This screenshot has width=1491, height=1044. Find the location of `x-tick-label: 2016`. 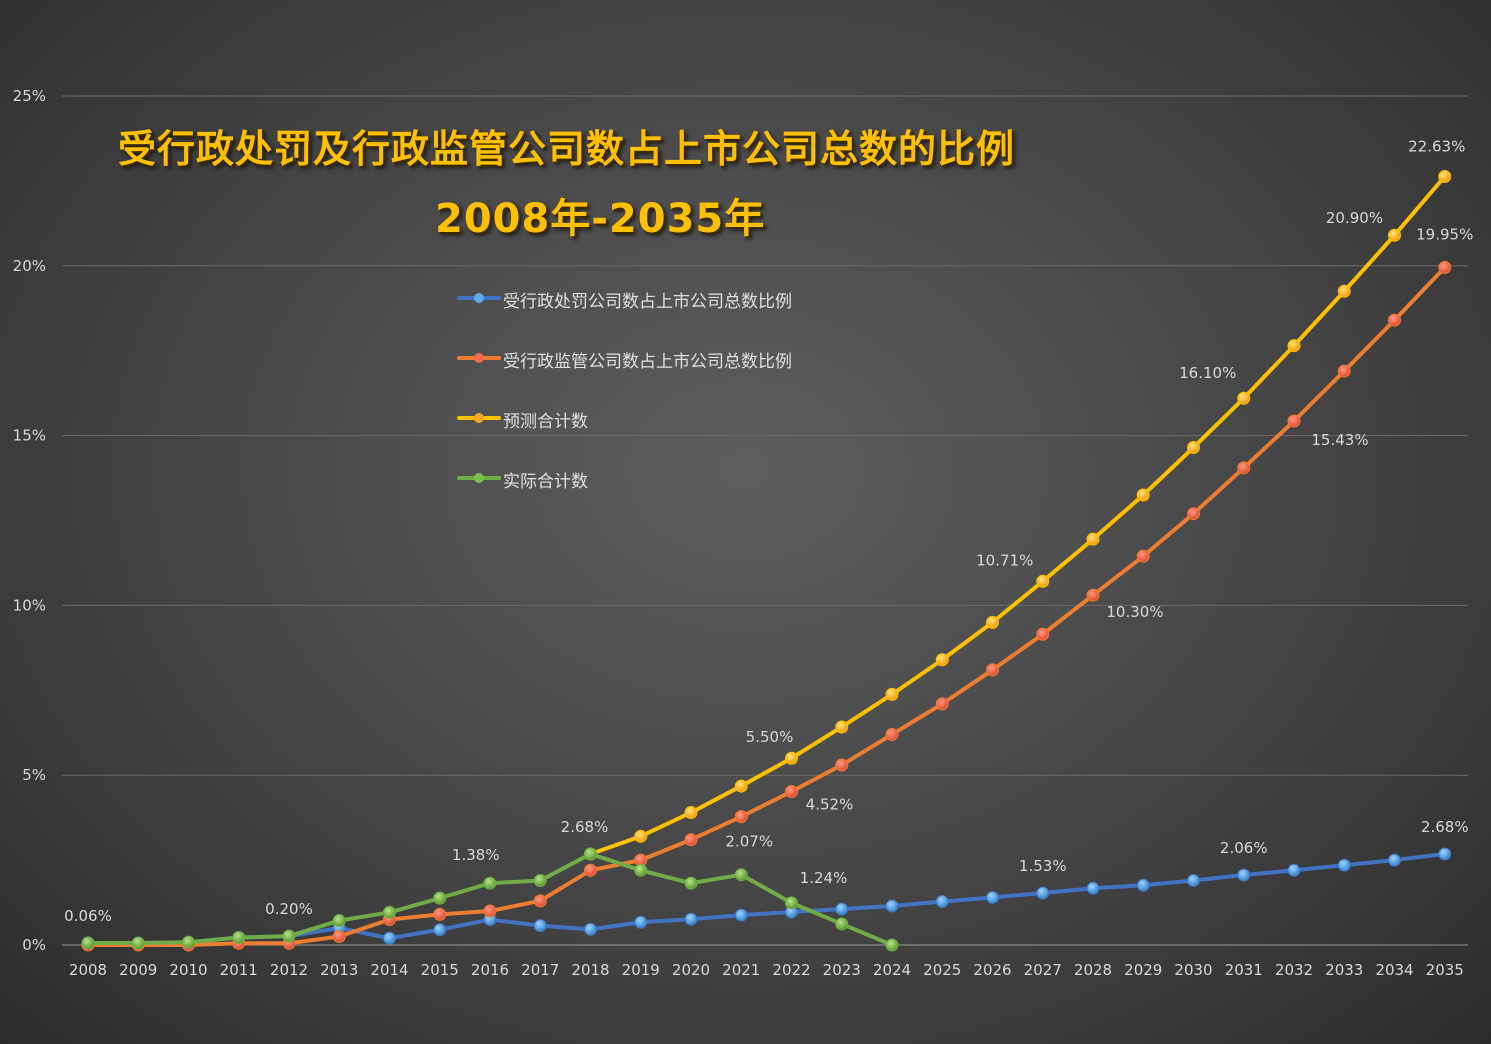

x-tick-label: 2016 is located at coordinates (490, 970).